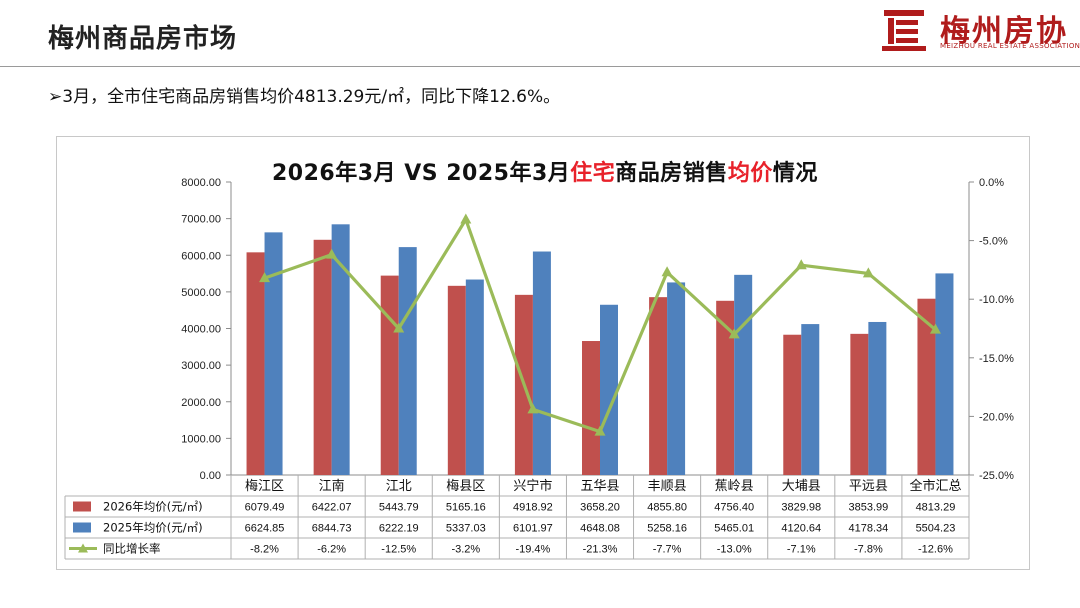 The image size is (1080, 608). Describe the element at coordinates (991, 183) in the screenshot. I see `right-tick-label: 0.0%` at that location.